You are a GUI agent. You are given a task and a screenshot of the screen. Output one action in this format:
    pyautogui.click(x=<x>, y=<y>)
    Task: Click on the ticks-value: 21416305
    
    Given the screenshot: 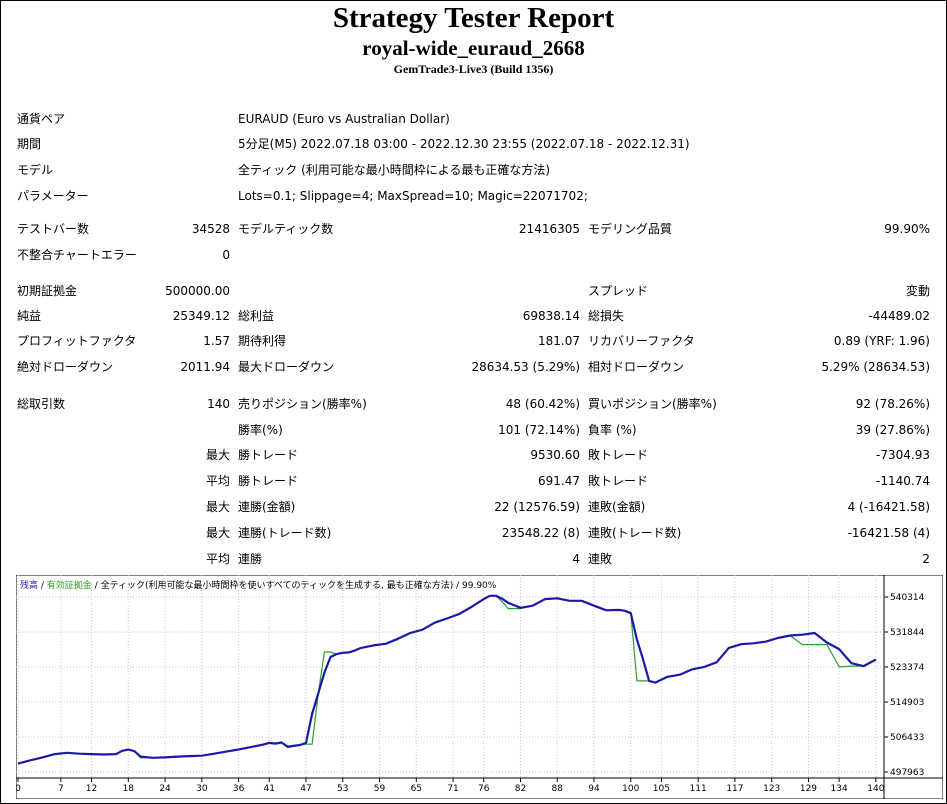 What is the action you would take?
    pyautogui.click(x=549, y=229)
    